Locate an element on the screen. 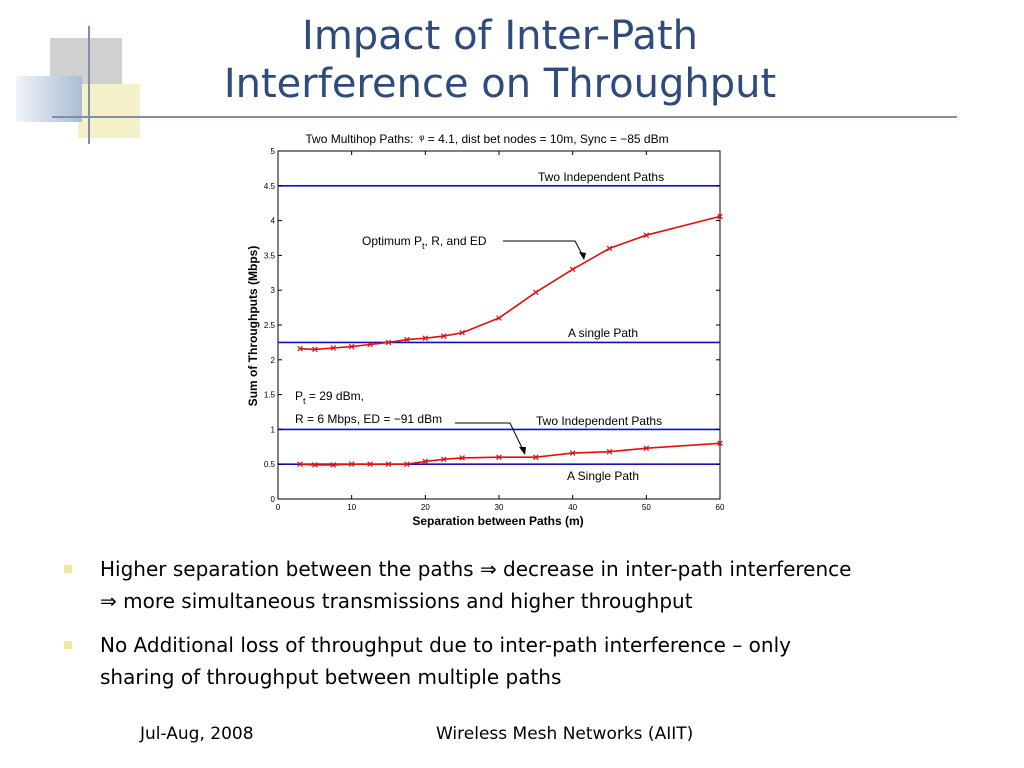 This screenshot has height=768, width=1024. y-tick-label: 3.5 is located at coordinates (270, 255).